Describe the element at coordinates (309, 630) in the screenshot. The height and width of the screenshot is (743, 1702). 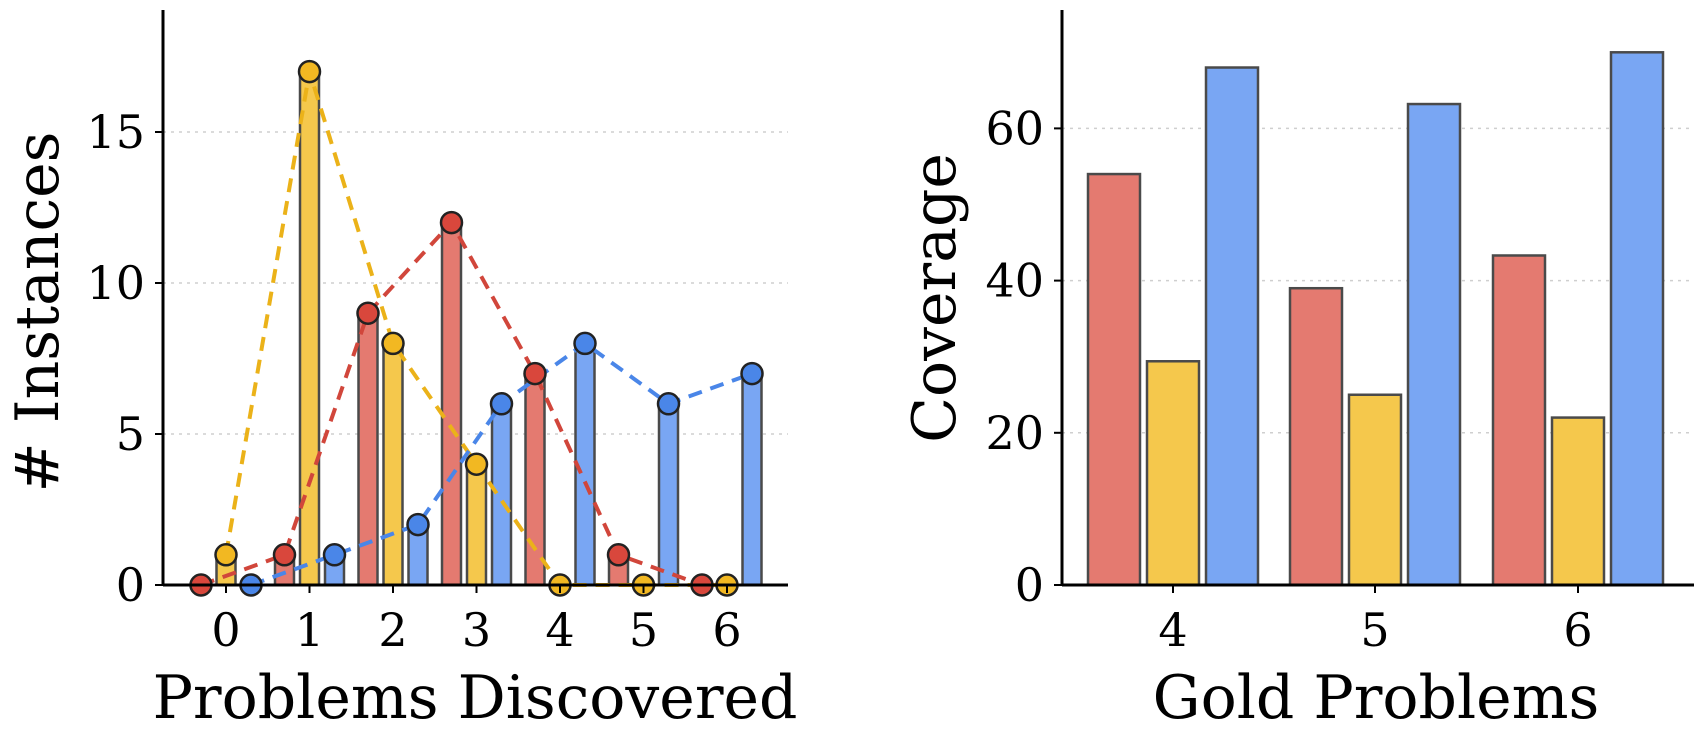
I see `left-x-tick-label: 1` at that location.